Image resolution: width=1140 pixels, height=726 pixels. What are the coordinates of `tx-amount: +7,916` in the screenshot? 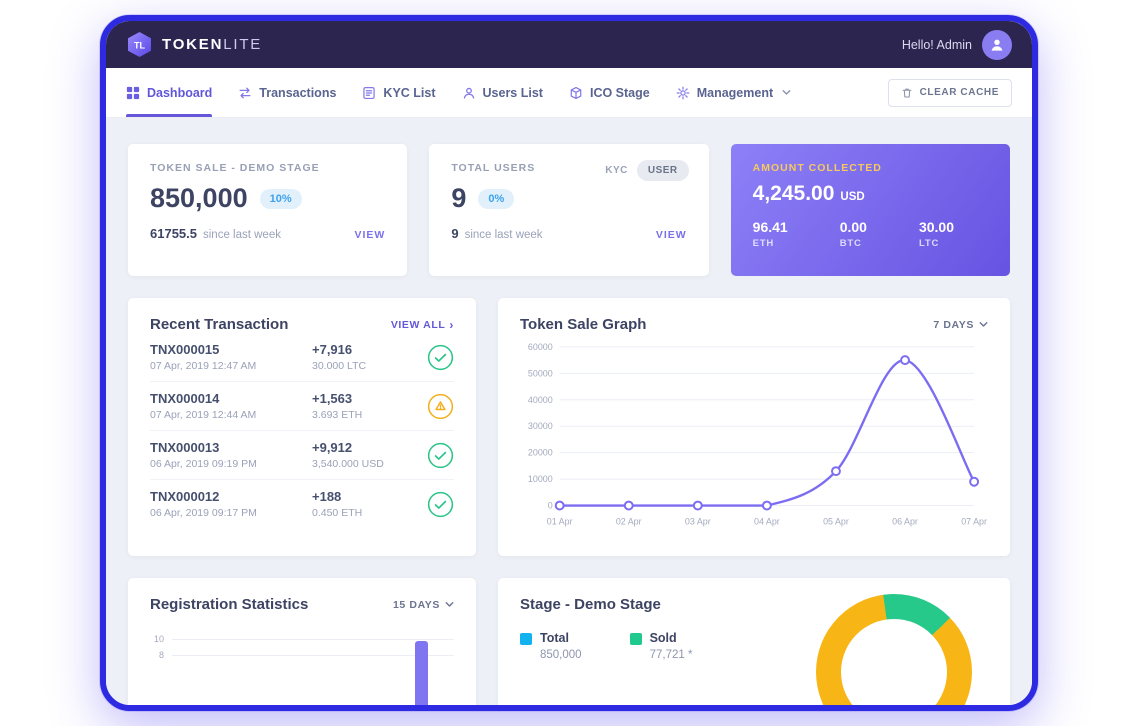 It's located at (332, 349).